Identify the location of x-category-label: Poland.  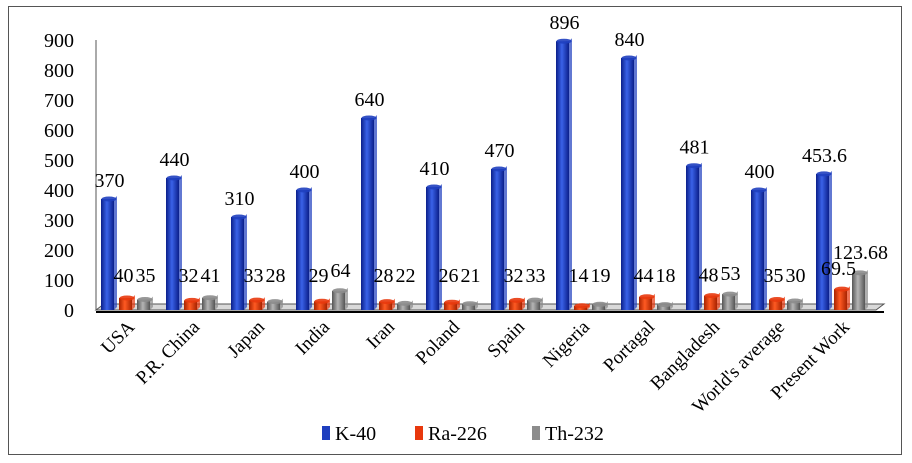
(438, 342).